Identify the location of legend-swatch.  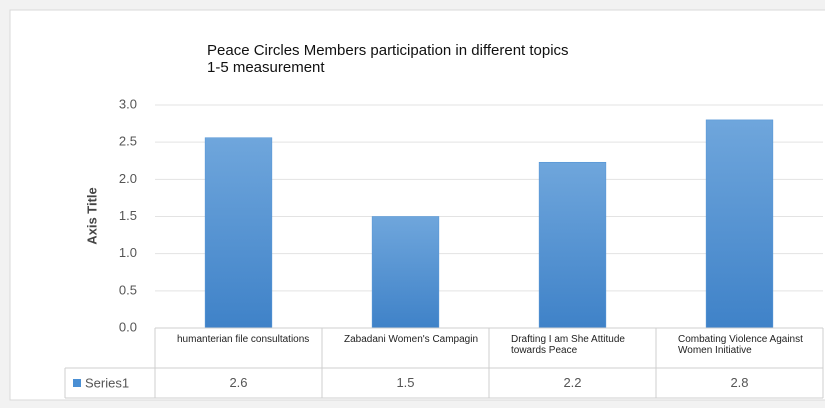
(77, 383).